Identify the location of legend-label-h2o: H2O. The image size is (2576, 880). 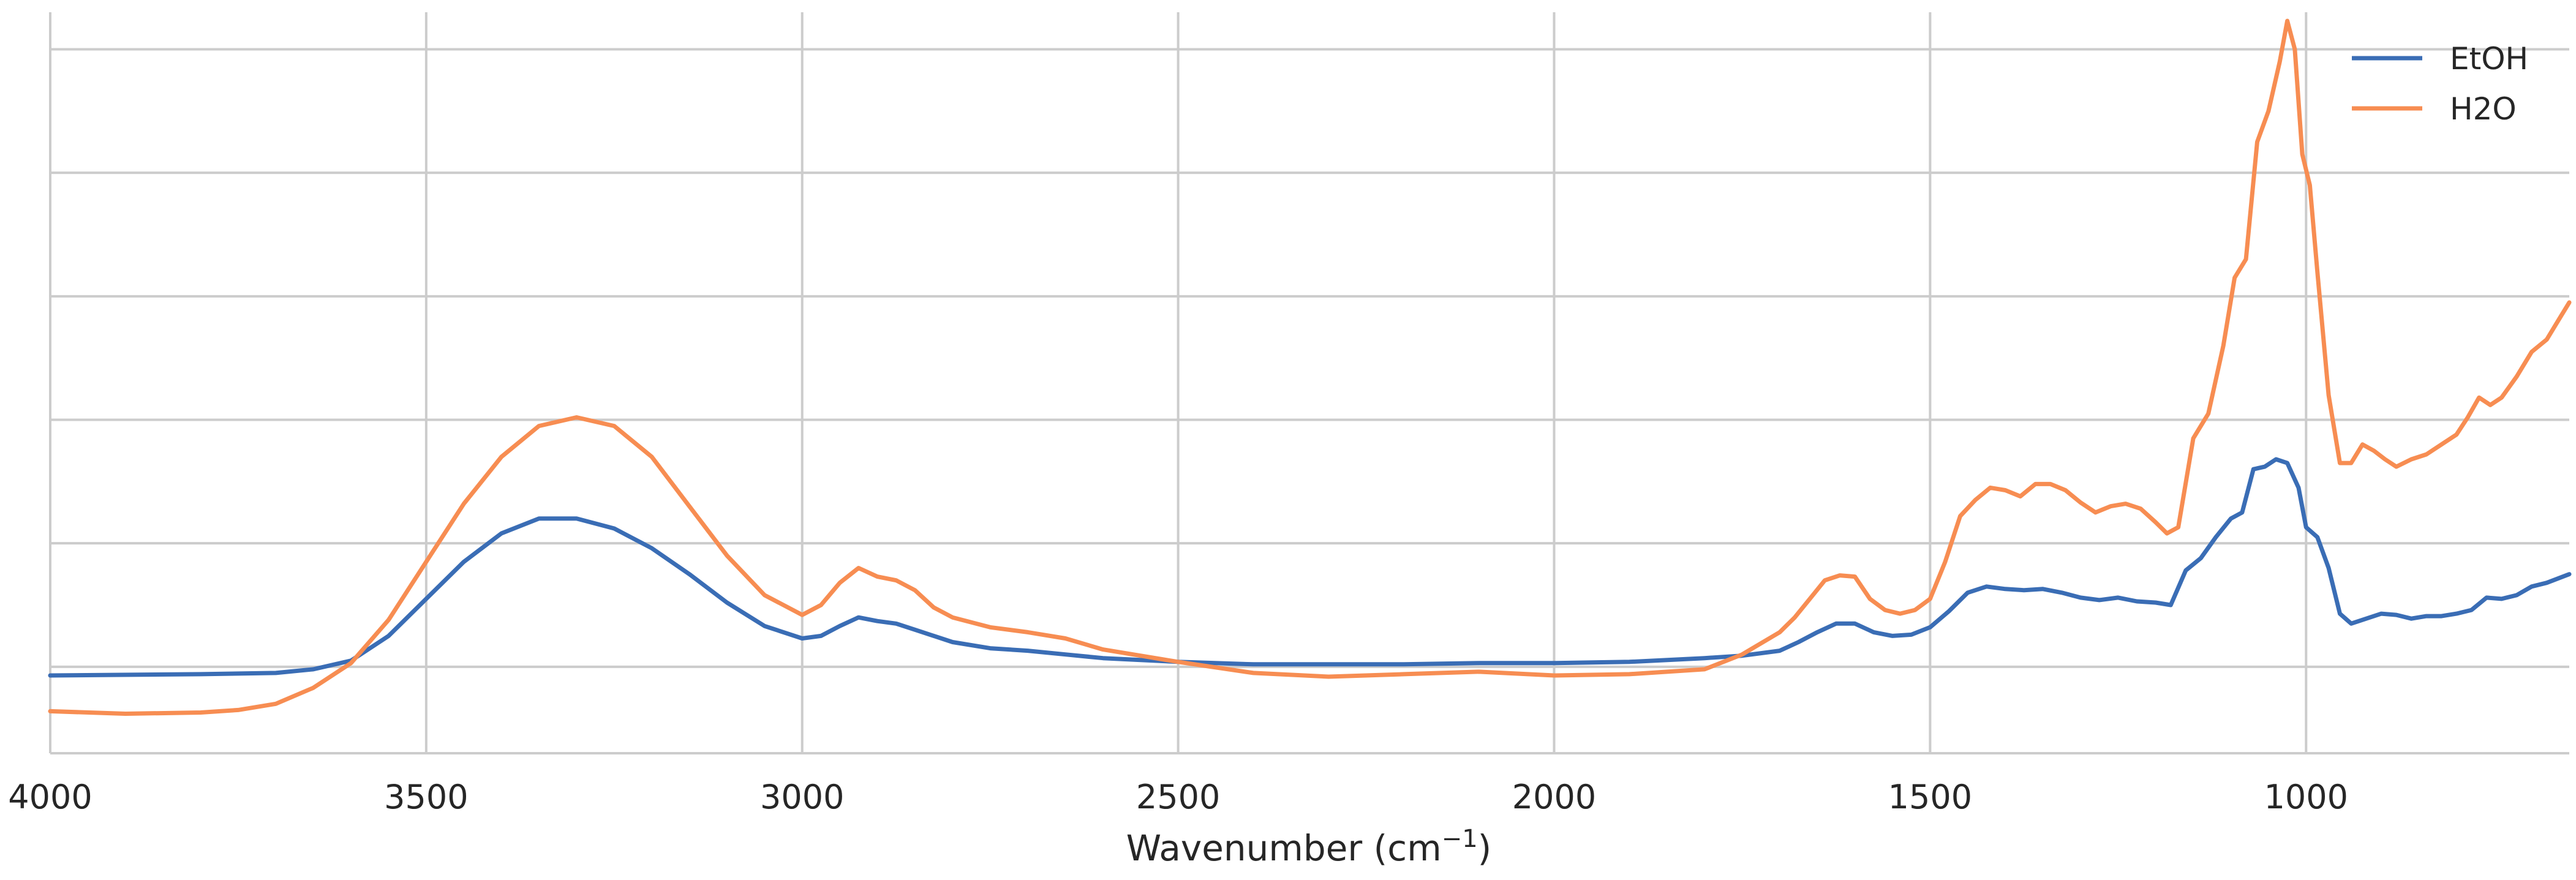
(2483, 109).